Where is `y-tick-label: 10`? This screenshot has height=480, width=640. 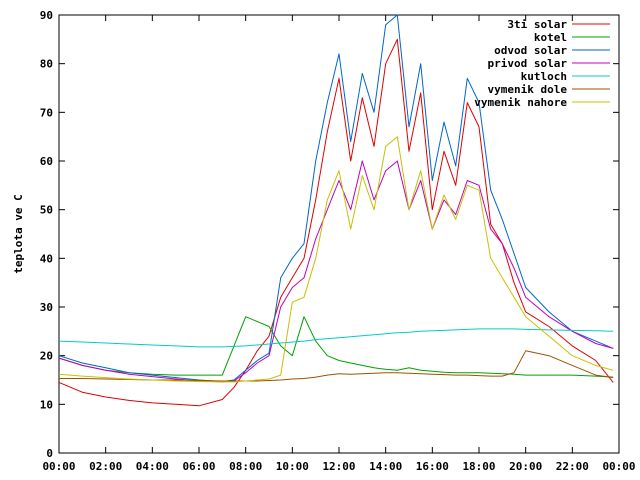 y-tick-label: 10 is located at coordinates (46, 404).